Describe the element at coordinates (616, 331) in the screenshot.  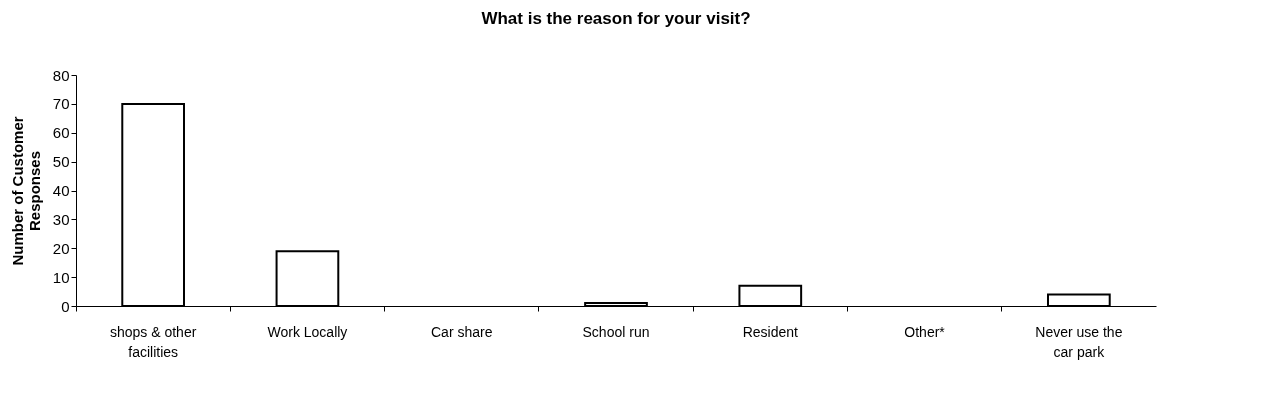
I see `x-tick-label: School run` at that location.